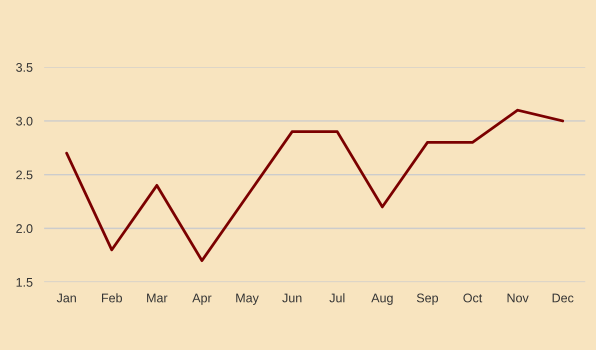 The width and height of the screenshot is (596, 350). Describe the element at coordinates (157, 298) in the screenshot. I see `x-tick-label: Mar` at that location.